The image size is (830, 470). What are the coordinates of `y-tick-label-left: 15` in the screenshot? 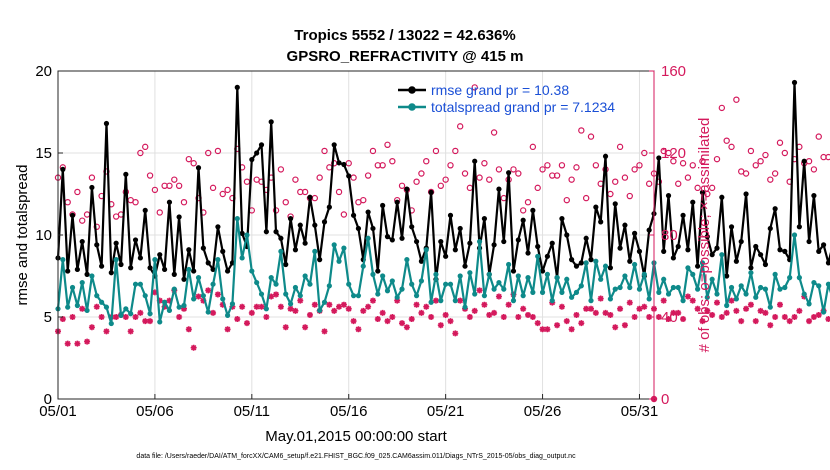 It's located at (43, 153).